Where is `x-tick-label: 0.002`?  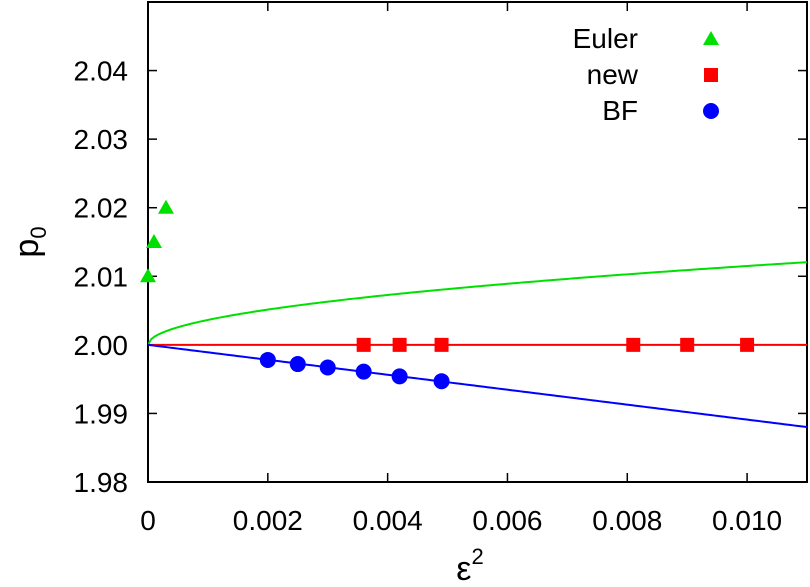
x-tick-label: 0.002 is located at coordinates (268, 520).